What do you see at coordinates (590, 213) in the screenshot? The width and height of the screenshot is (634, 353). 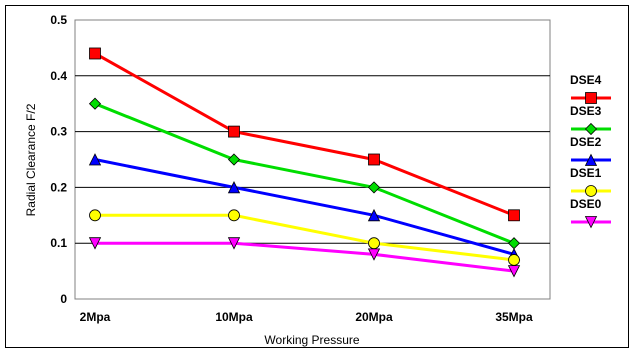 I see `legend-item: DSE0` at bounding box center [590, 213].